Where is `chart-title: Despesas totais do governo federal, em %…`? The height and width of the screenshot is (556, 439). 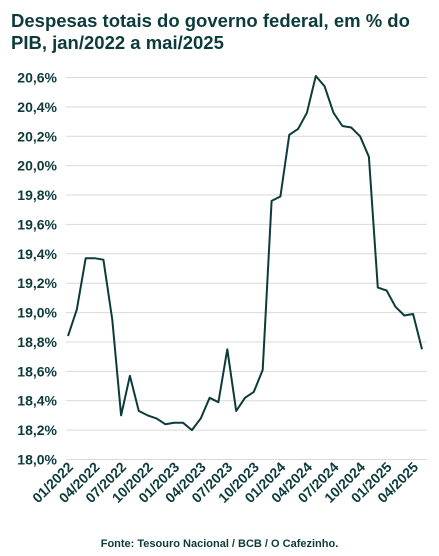
chart-title: Despesas totais do governo federal, em %… is located at coordinates (210, 31).